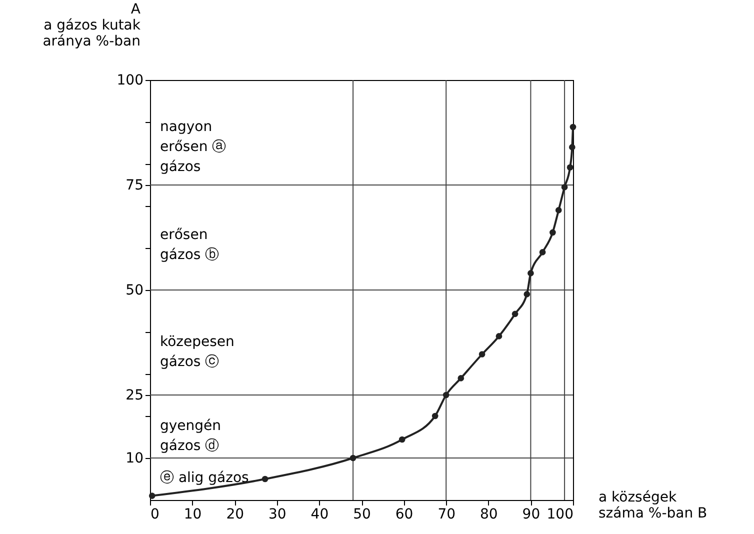  Describe the element at coordinates (193, 147) in the screenshot. I see `annotation: nagyon erősen ⓐ gázos` at that location.